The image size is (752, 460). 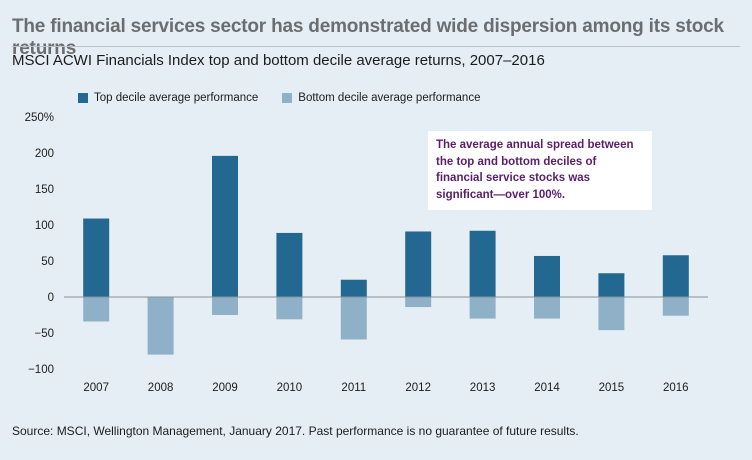 I want to click on x-tick-label: 2008, so click(x=161, y=388).